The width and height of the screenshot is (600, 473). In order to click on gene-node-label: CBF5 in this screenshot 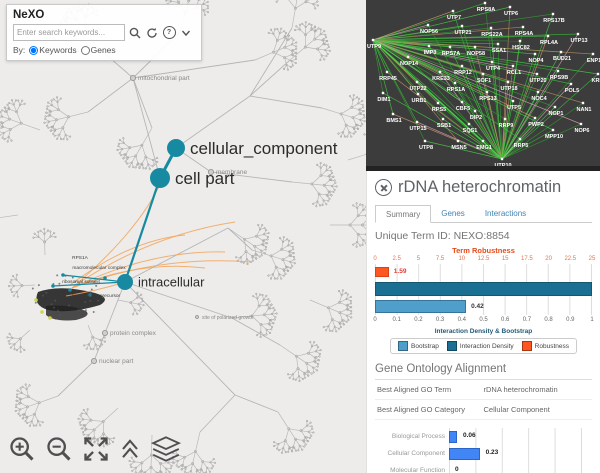, I will do `click(463, 109)`.